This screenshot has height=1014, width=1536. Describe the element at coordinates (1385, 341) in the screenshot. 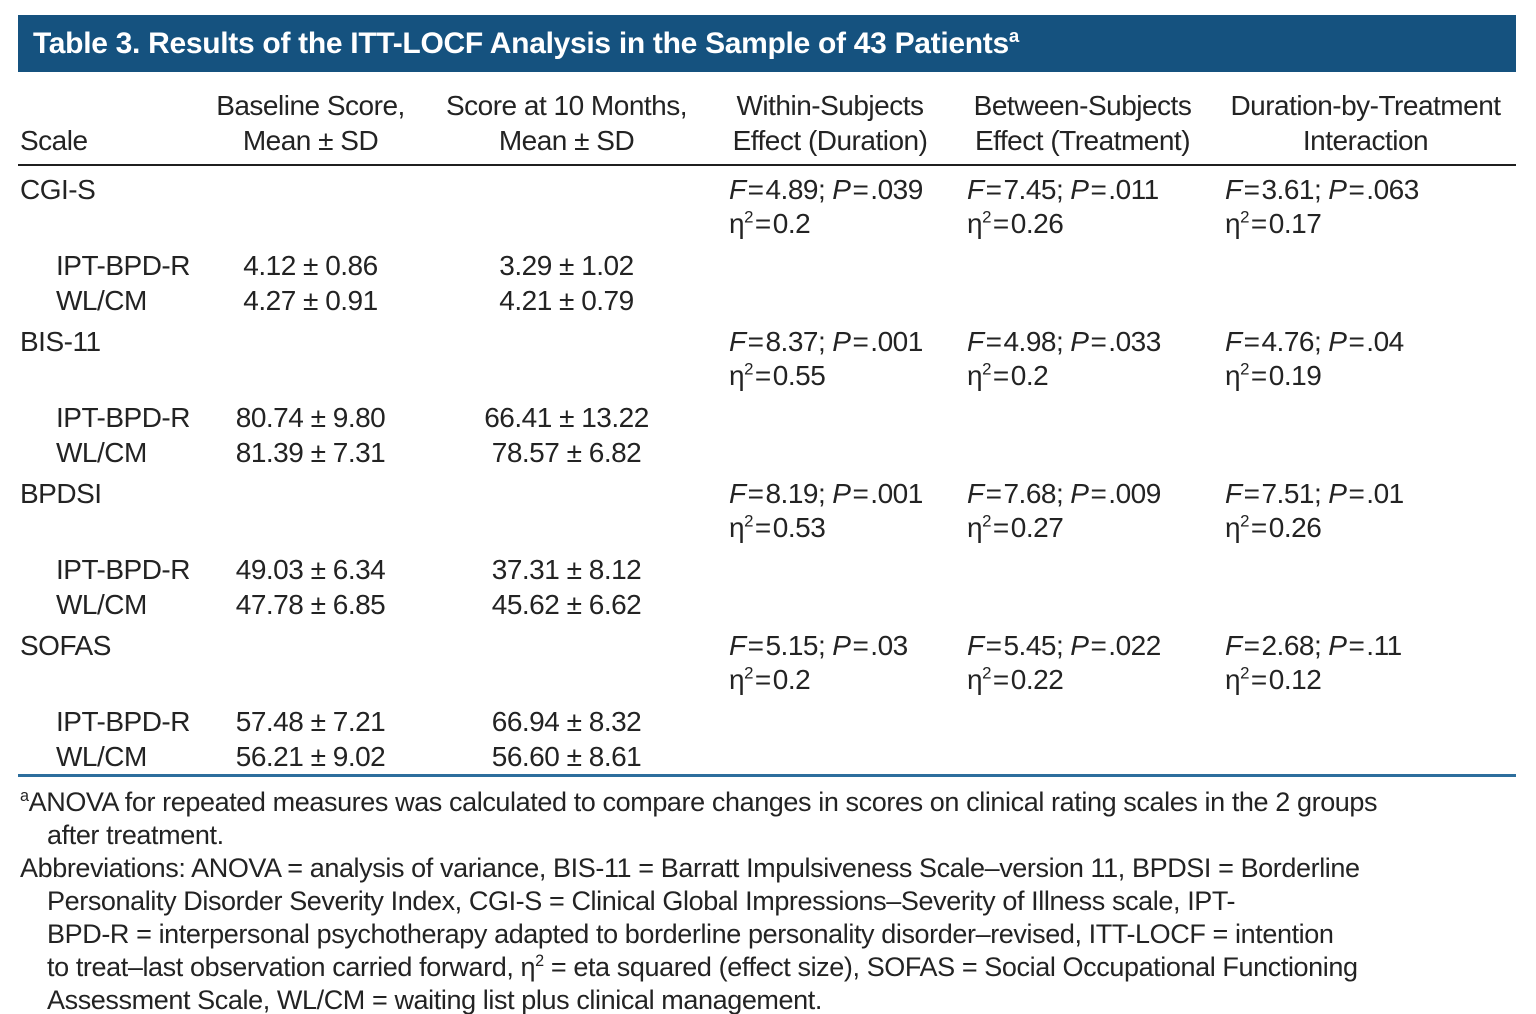

I see `p-value: .04` at that location.